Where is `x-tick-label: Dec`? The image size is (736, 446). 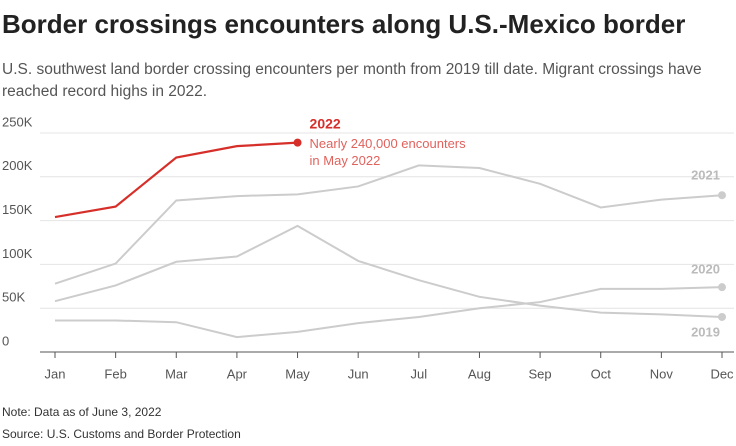
x-tick-label: Dec is located at coordinates (722, 373).